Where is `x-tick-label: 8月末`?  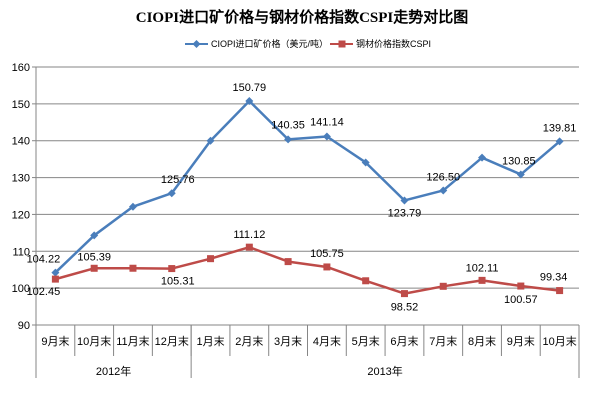 x-tick-label: 8月末 is located at coordinates (482, 341).